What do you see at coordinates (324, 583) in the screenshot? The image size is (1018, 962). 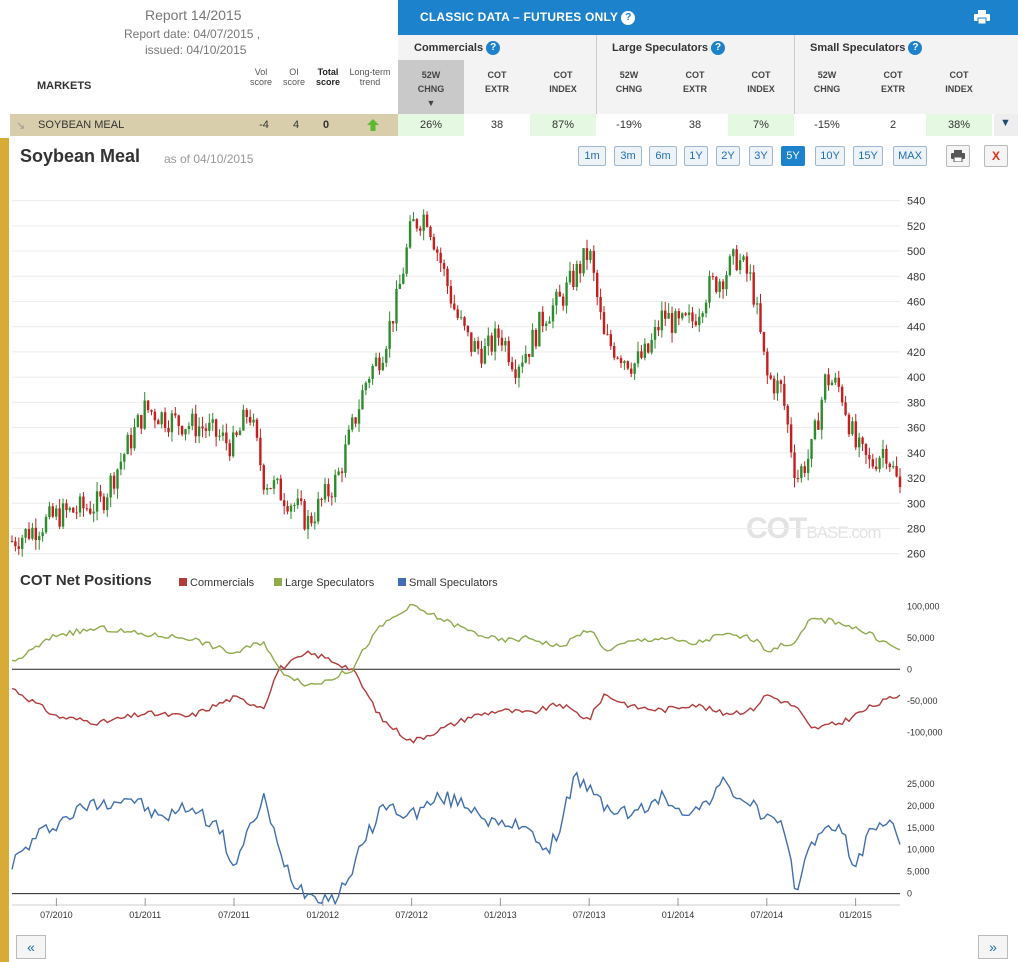 I see `legend-large-speculators: Large Speculators` at bounding box center [324, 583].